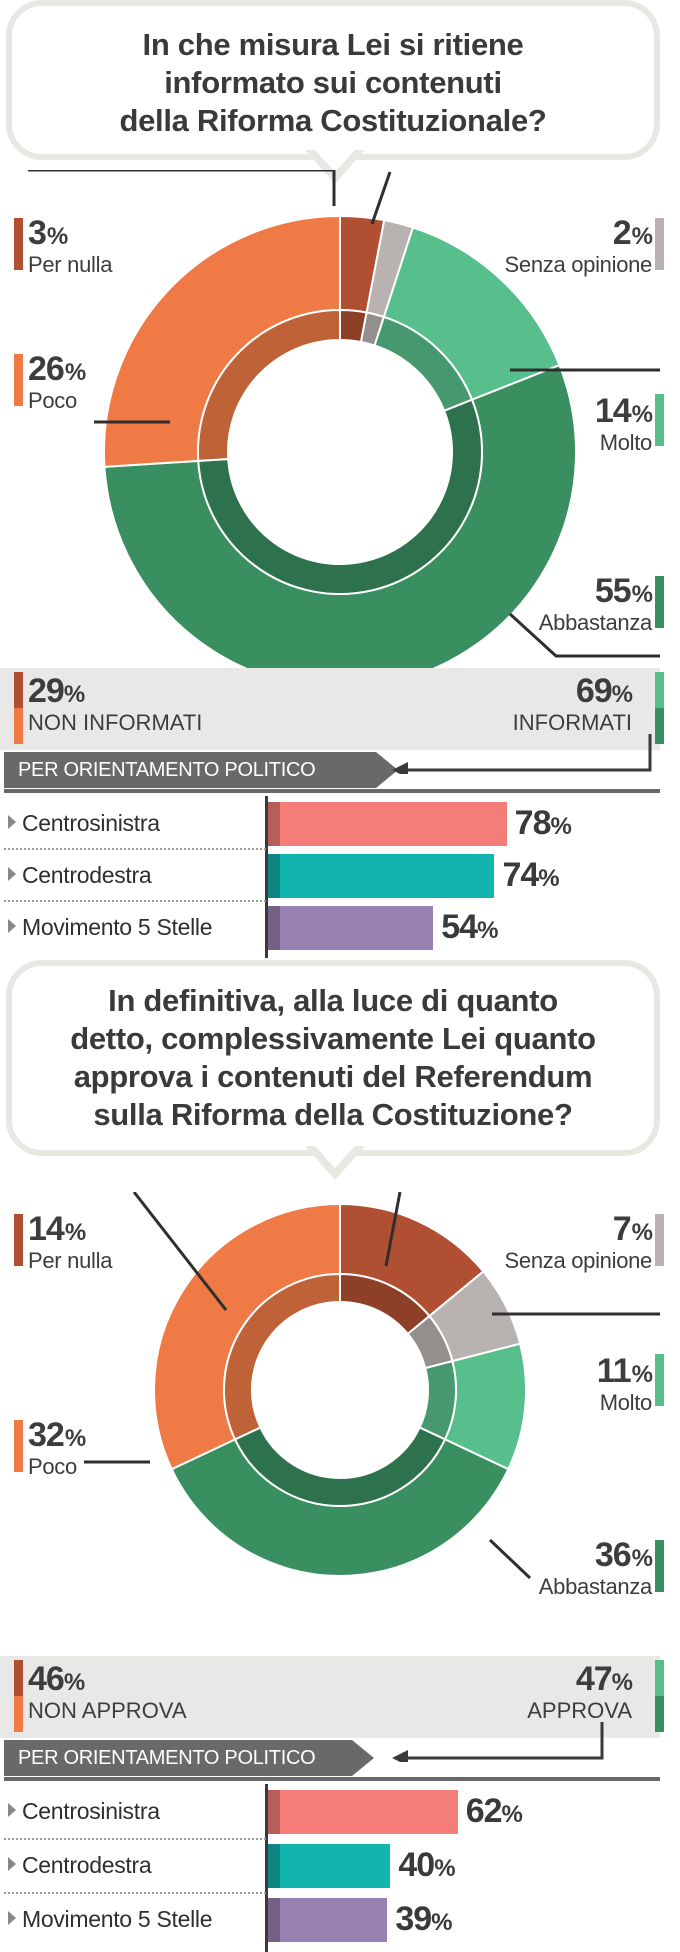 The width and height of the screenshot is (680, 1952). I want to click on value-abbastanza-2: 36, so click(613, 1555).